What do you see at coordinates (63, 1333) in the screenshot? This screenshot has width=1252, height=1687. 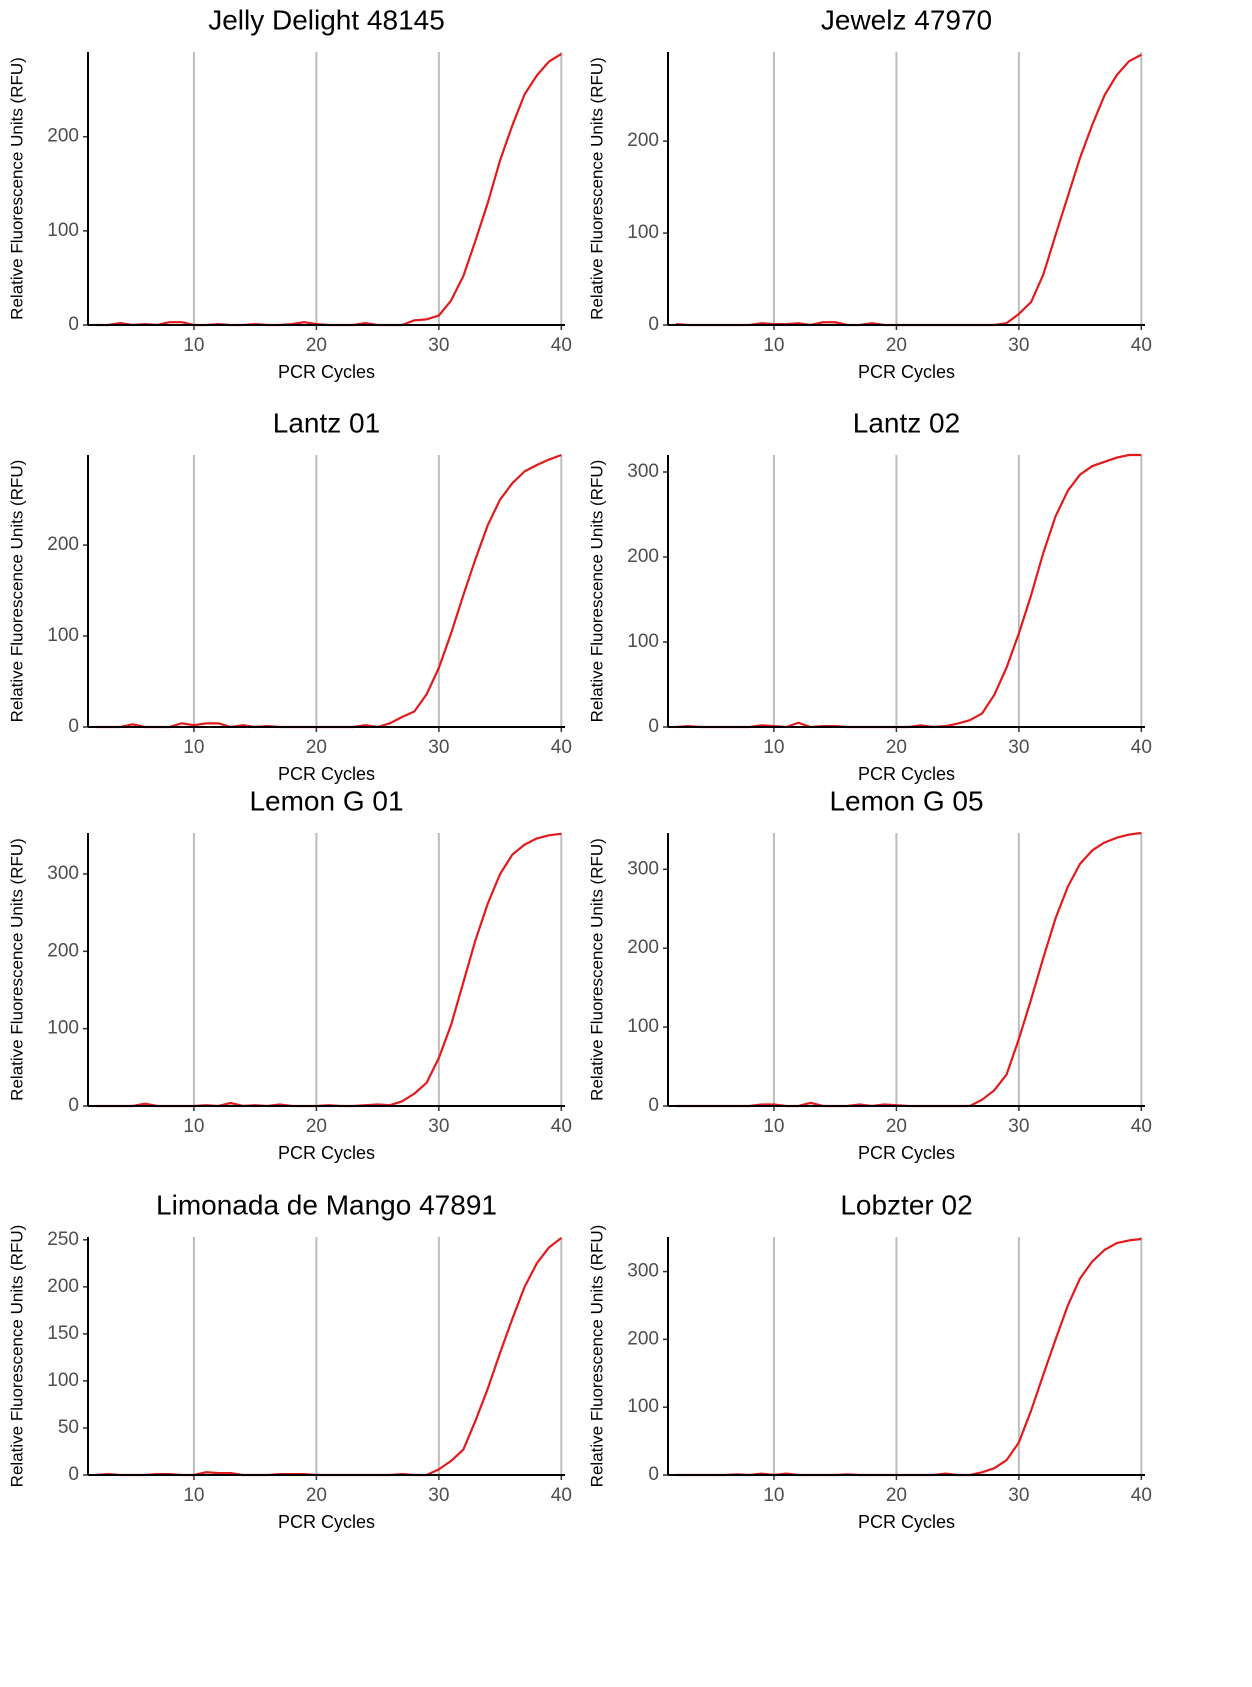 I see `y-tick-label: 150` at bounding box center [63, 1333].